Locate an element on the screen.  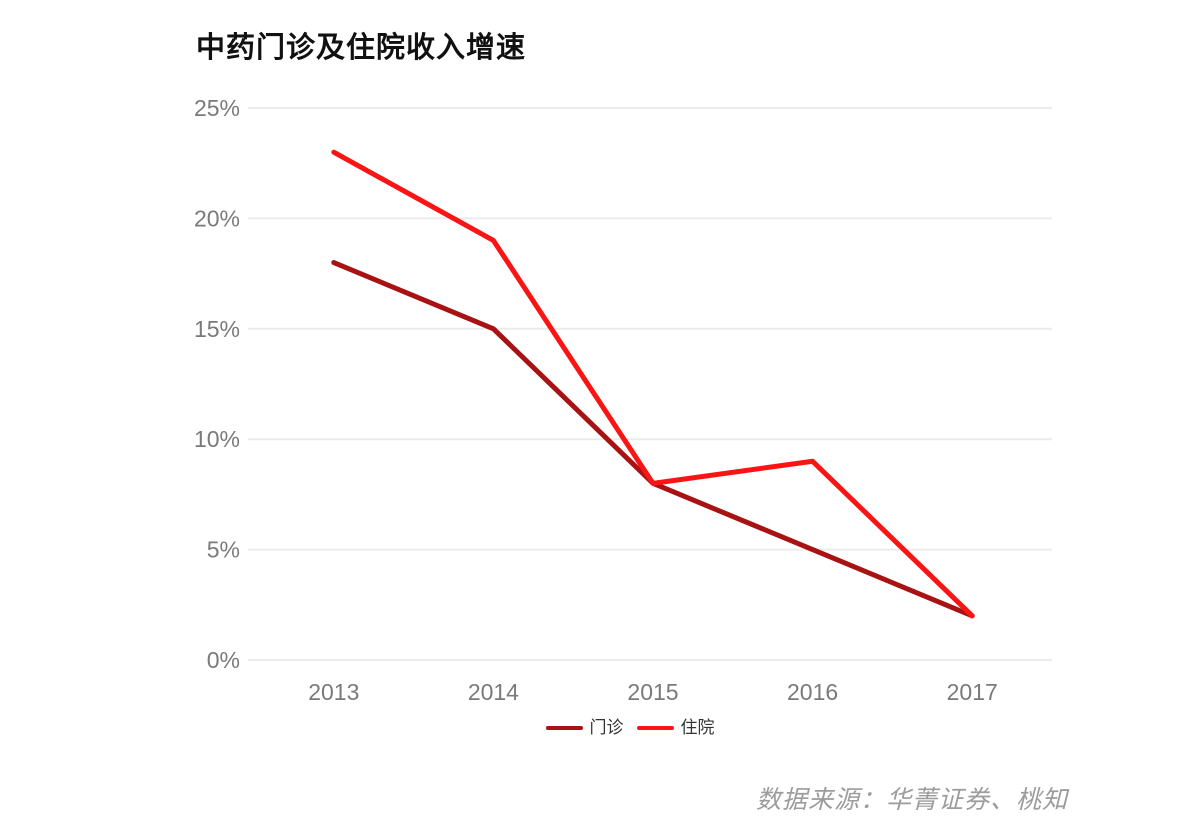
legend-label: 门诊 is located at coordinates (606, 727).